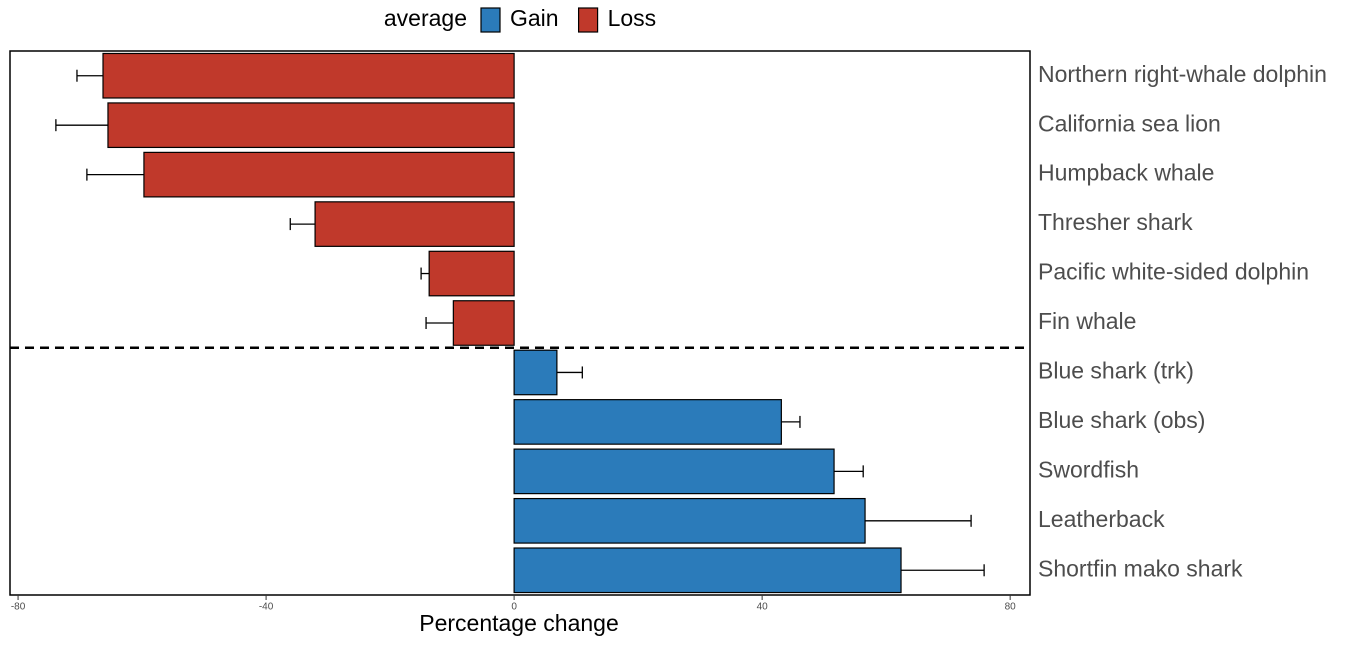  Describe the element at coordinates (763, 607) in the screenshot. I see `x-tick-label: 40` at that location.